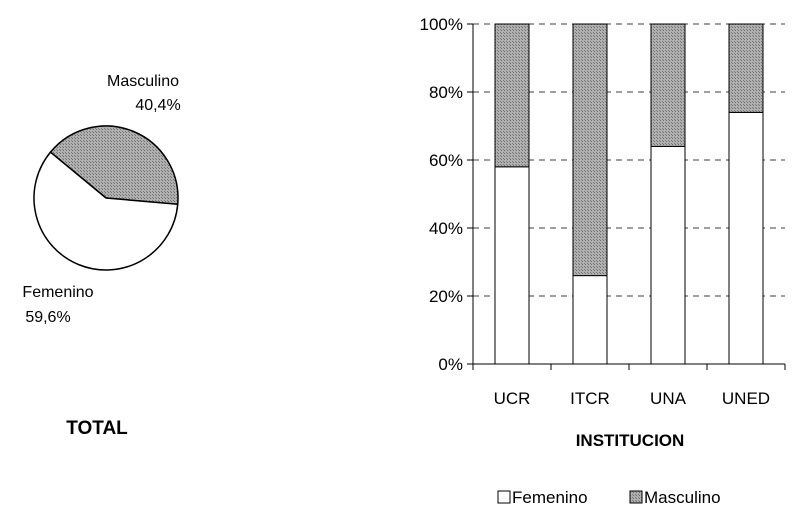  Describe the element at coordinates (630, 440) in the screenshot. I see `x-axis-title: INSTITUCION` at that location.